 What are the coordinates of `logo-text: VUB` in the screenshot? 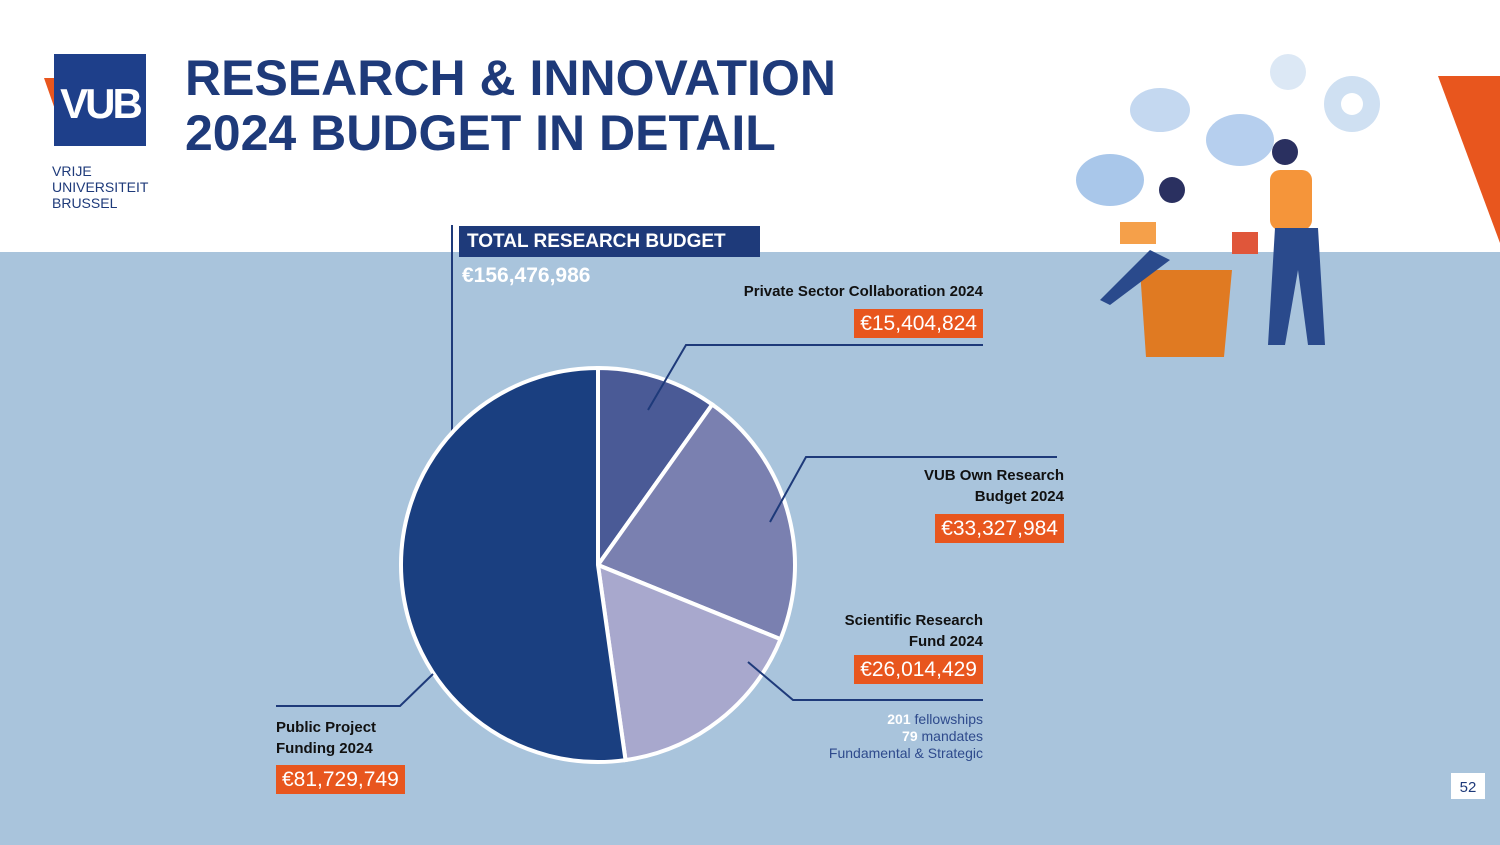 It's located at (100, 103).